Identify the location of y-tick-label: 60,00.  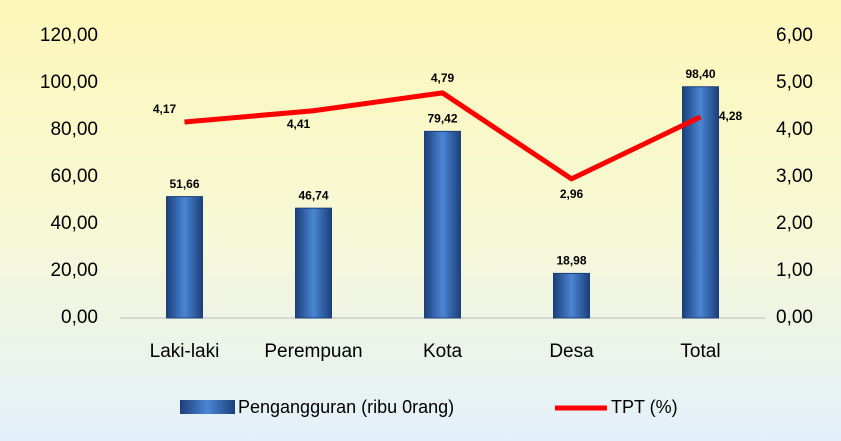
(74, 176).